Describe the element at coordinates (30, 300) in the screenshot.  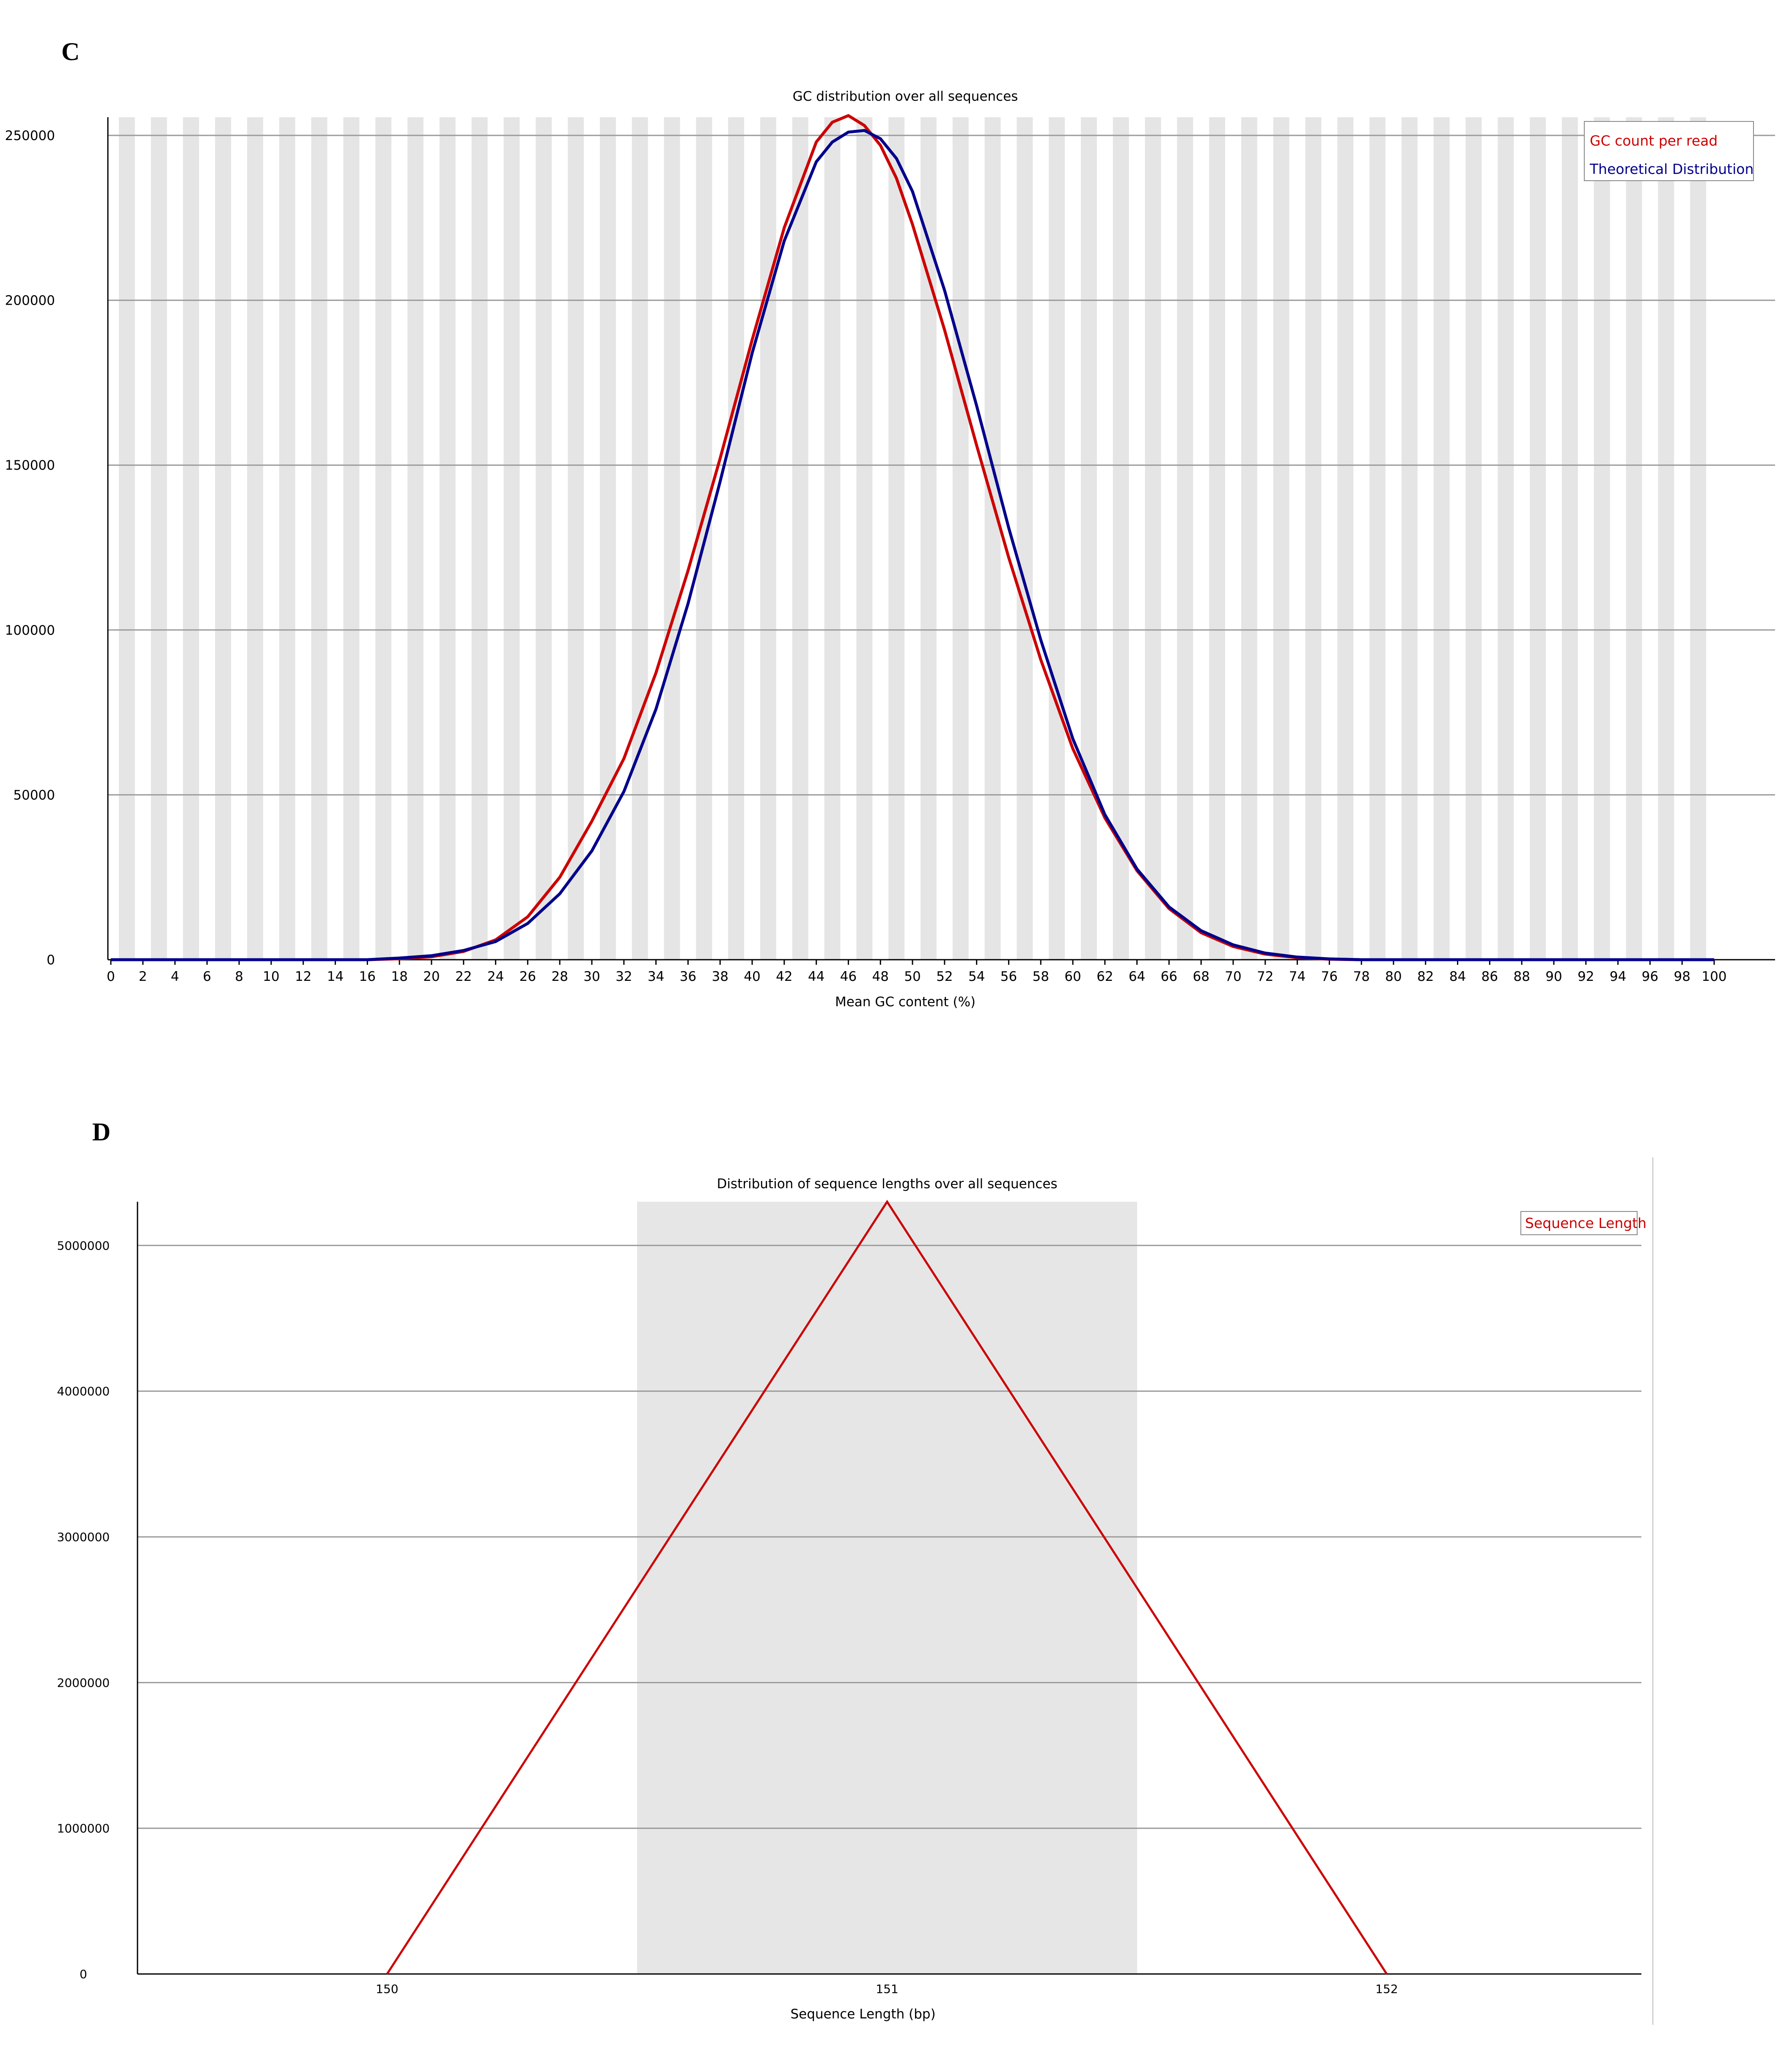
I see `y-tick-label: 200000` at that location.